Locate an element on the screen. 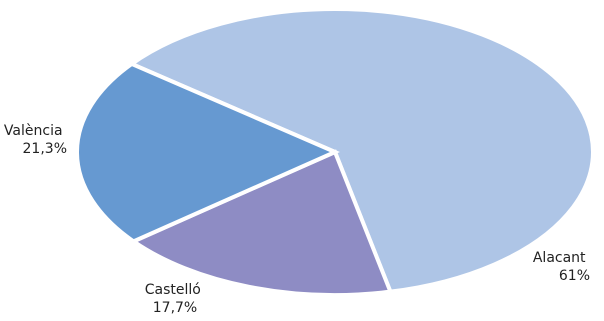  slice-label-valencia: València 21,3% is located at coordinates (35, 140).